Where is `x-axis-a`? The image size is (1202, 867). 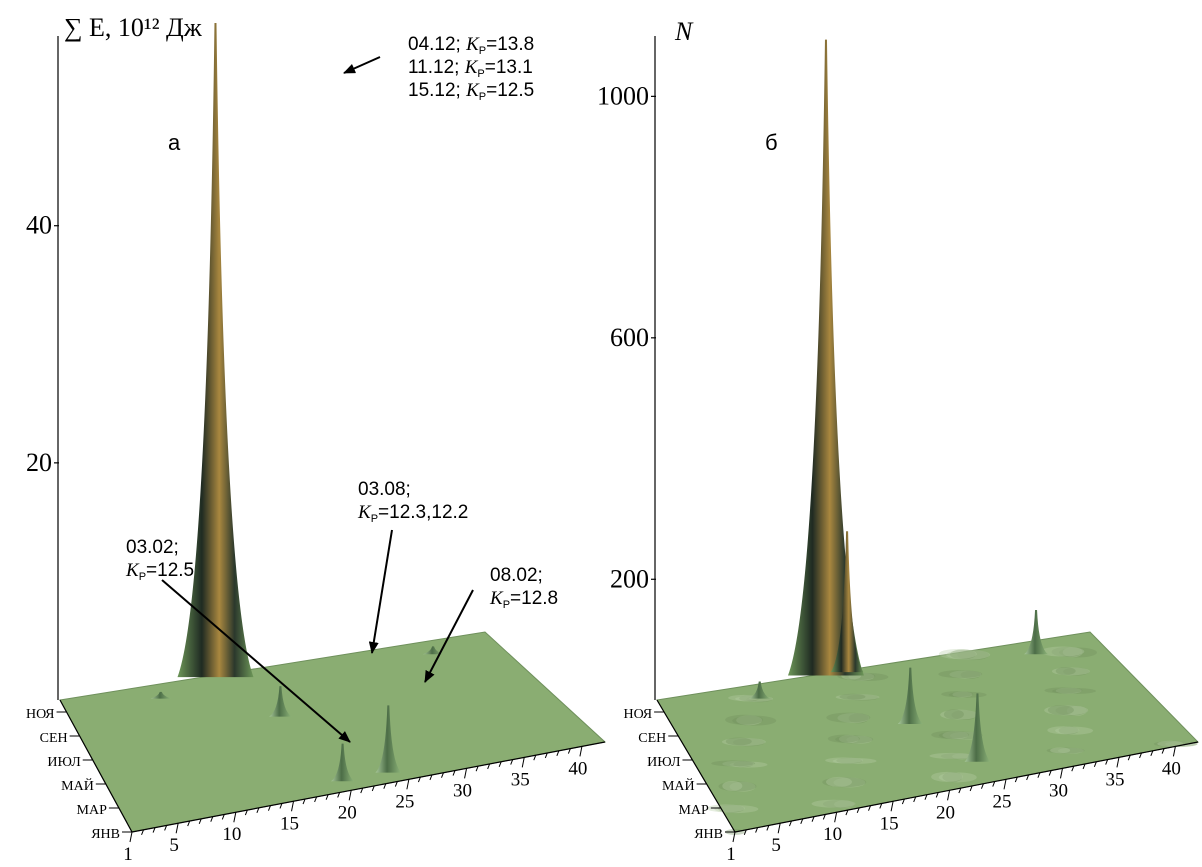 x-axis-a is located at coordinates (368, 787).